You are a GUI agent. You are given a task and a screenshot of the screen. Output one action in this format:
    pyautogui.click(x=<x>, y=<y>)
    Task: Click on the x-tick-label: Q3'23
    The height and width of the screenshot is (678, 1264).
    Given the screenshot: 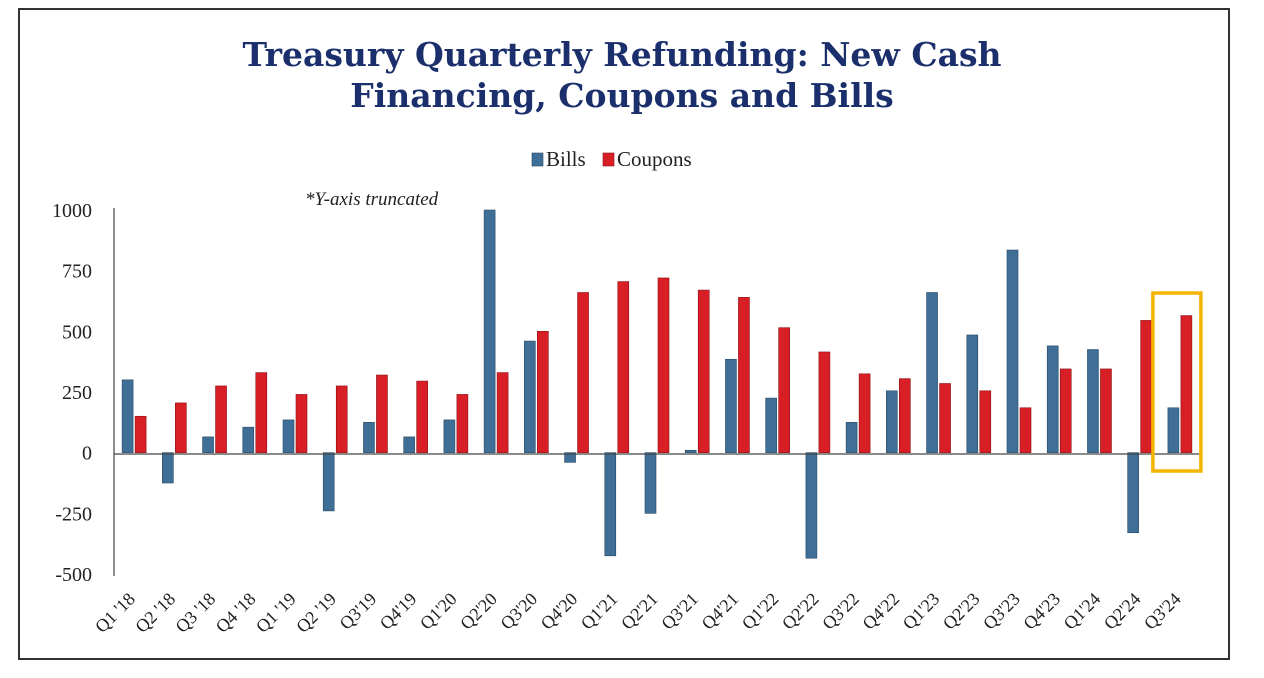 What is the action you would take?
    pyautogui.click(x=1001, y=611)
    